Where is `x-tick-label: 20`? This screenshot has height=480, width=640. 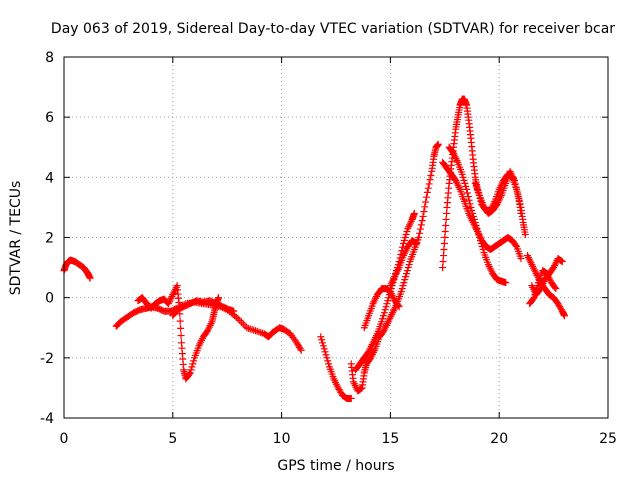 x-tick-label: 20 is located at coordinates (499, 439).